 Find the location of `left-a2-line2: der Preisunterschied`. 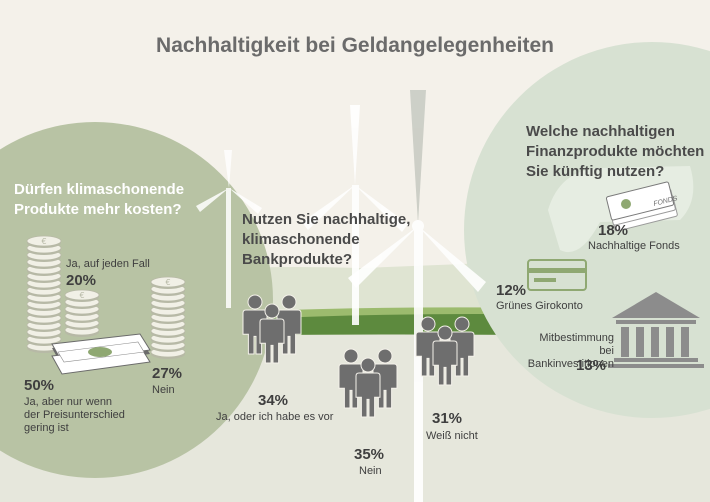

left-a2-line2: der Preisunterschied is located at coordinates (74, 415).